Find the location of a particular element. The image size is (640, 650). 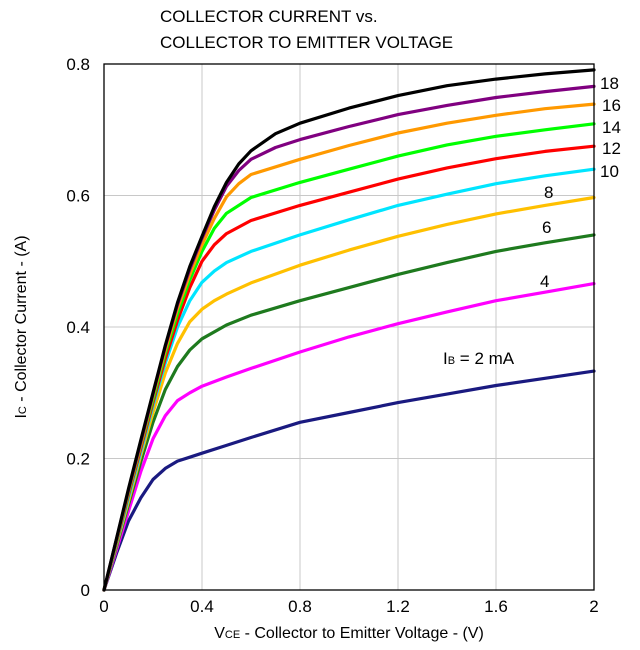

y-tick-label: 0.4 is located at coordinates (78, 327).